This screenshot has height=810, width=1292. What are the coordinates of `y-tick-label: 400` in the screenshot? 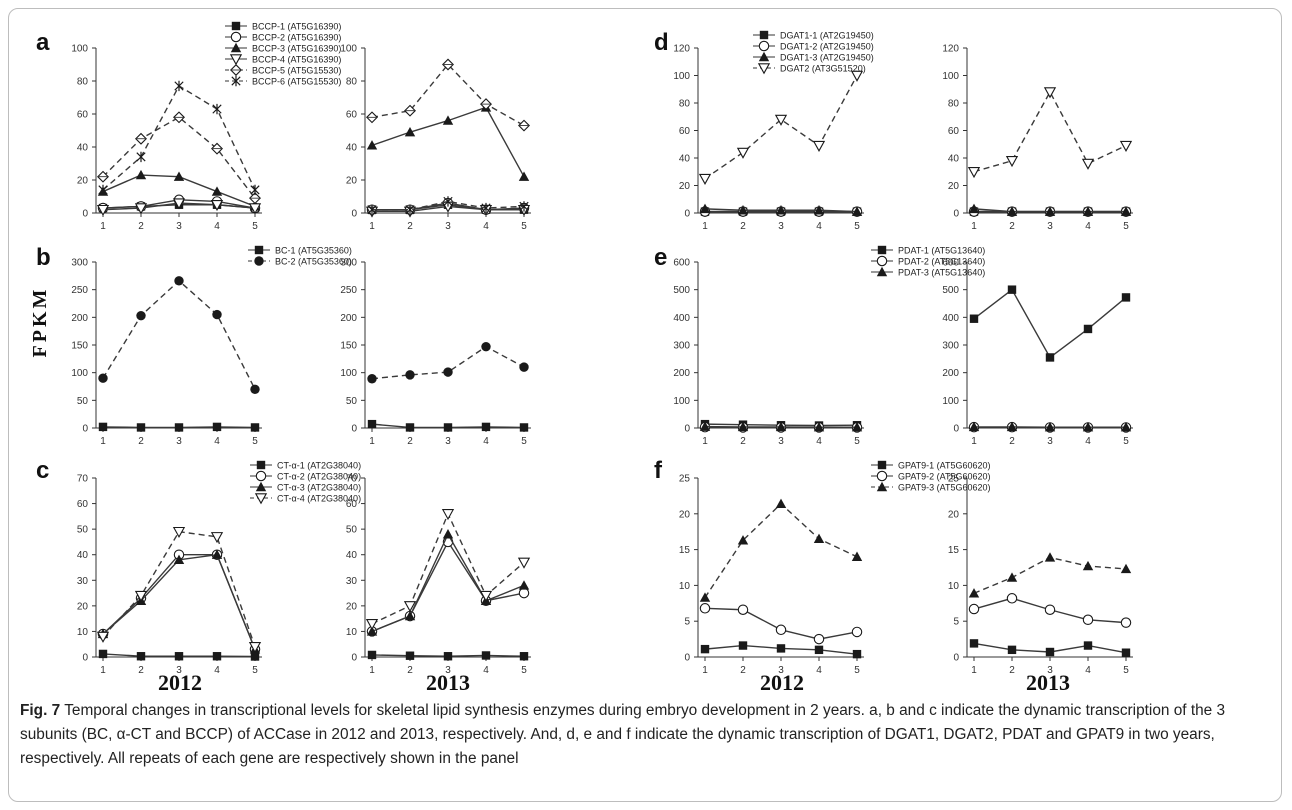 It's located at (681, 318).